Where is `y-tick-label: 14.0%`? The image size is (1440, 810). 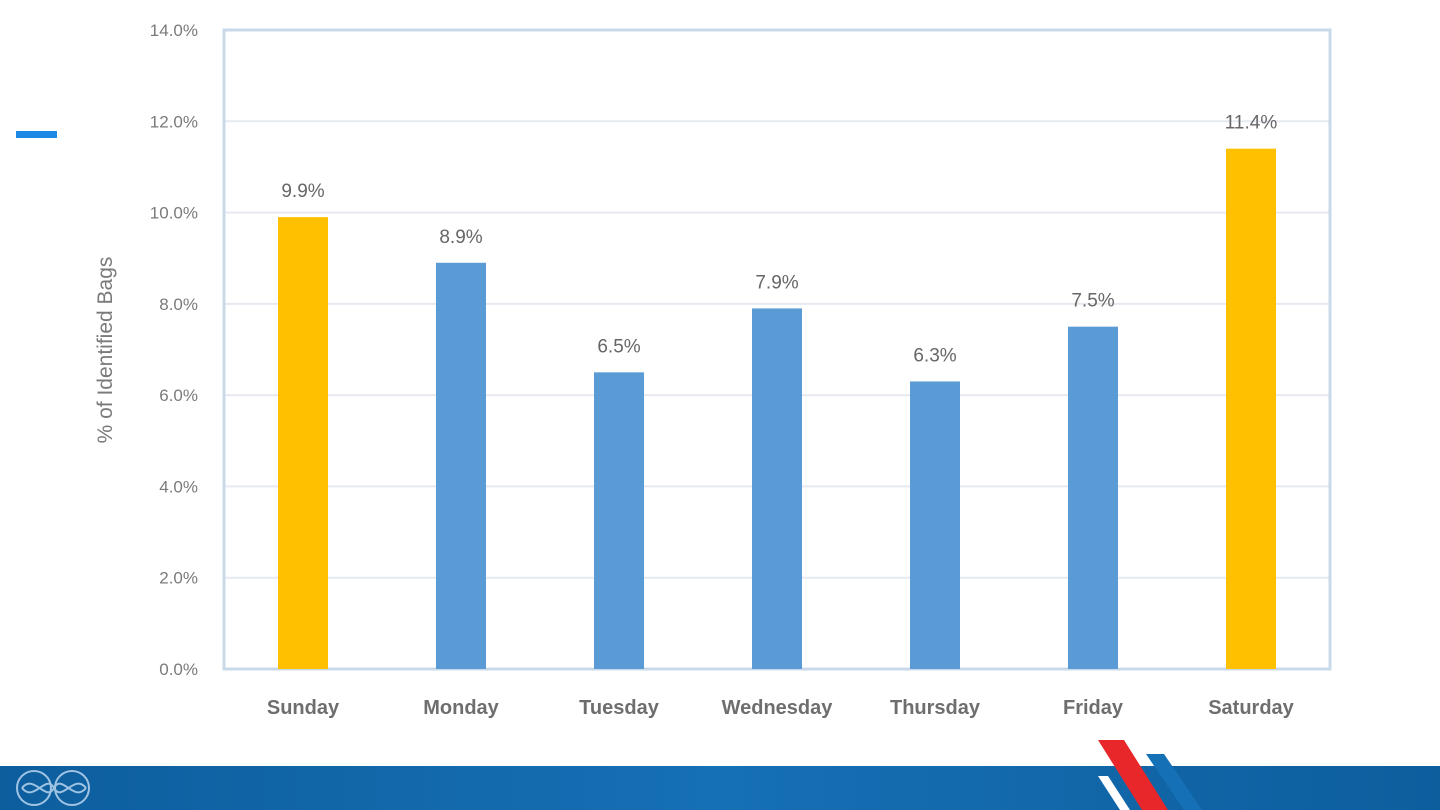
y-tick-label: 14.0% is located at coordinates (174, 30).